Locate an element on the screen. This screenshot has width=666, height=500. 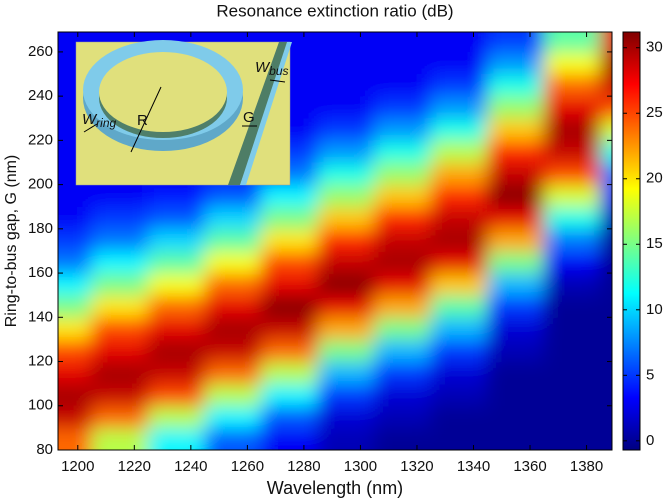
inset-label: G is located at coordinates (249, 117).